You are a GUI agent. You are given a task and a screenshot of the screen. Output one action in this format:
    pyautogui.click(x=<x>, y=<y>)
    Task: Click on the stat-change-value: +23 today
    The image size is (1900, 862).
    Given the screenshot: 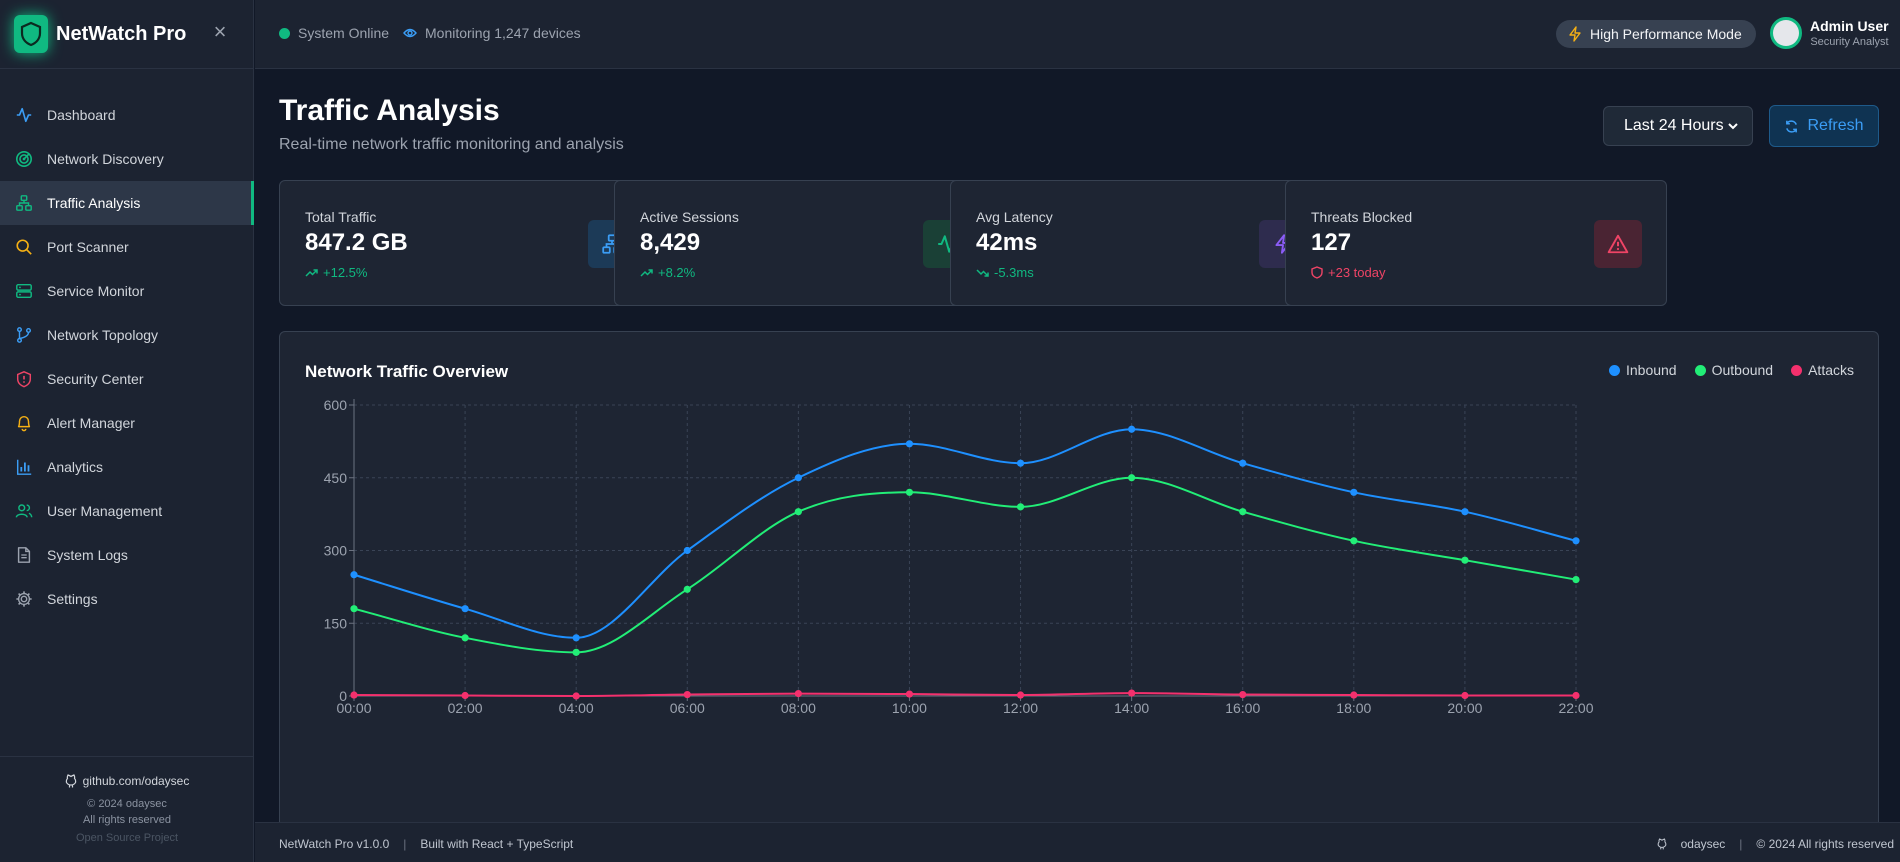 What is the action you would take?
    pyautogui.click(x=1357, y=272)
    